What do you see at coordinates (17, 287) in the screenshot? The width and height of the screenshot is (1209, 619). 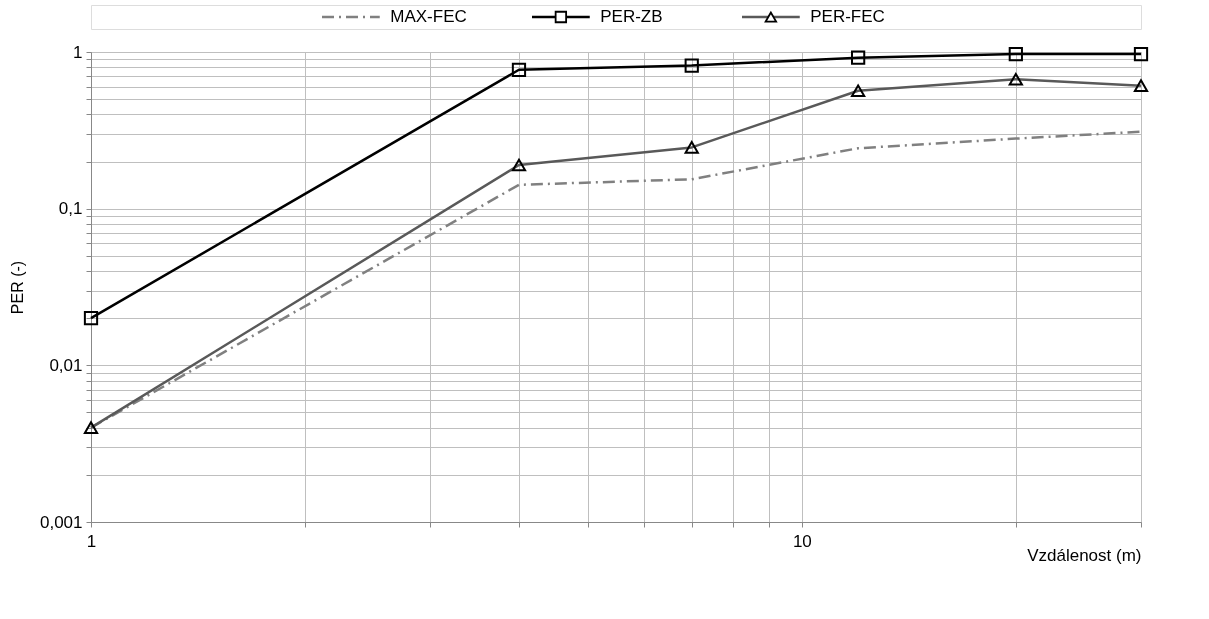 I see `y-axis-title: PER (-)` at bounding box center [17, 287].